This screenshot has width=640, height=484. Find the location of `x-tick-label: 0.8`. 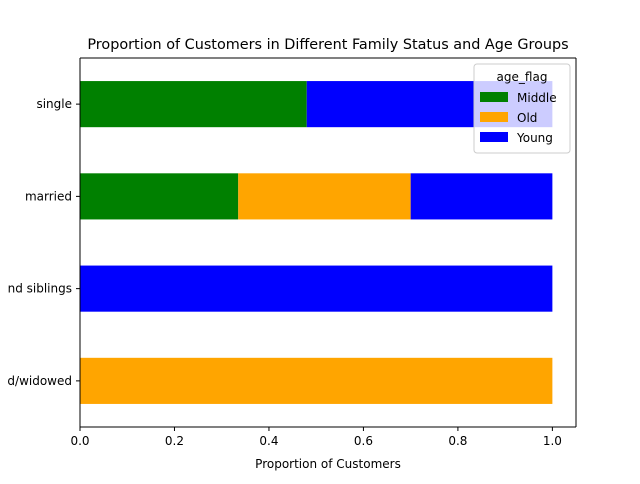

x-tick-label: 0.8 is located at coordinates (457, 441).